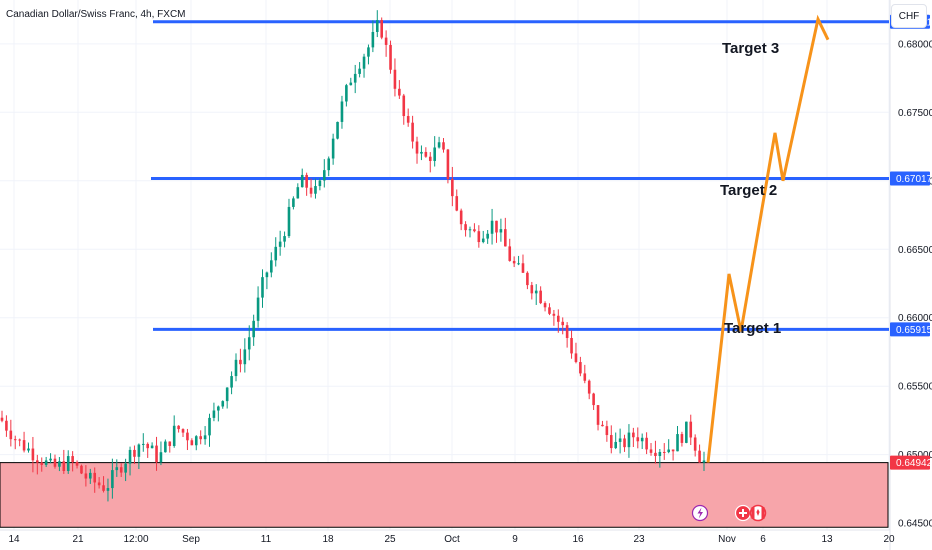  What do you see at coordinates (915, 318) in the screenshot?
I see `y-tick-label: 0.66000` at bounding box center [915, 318].